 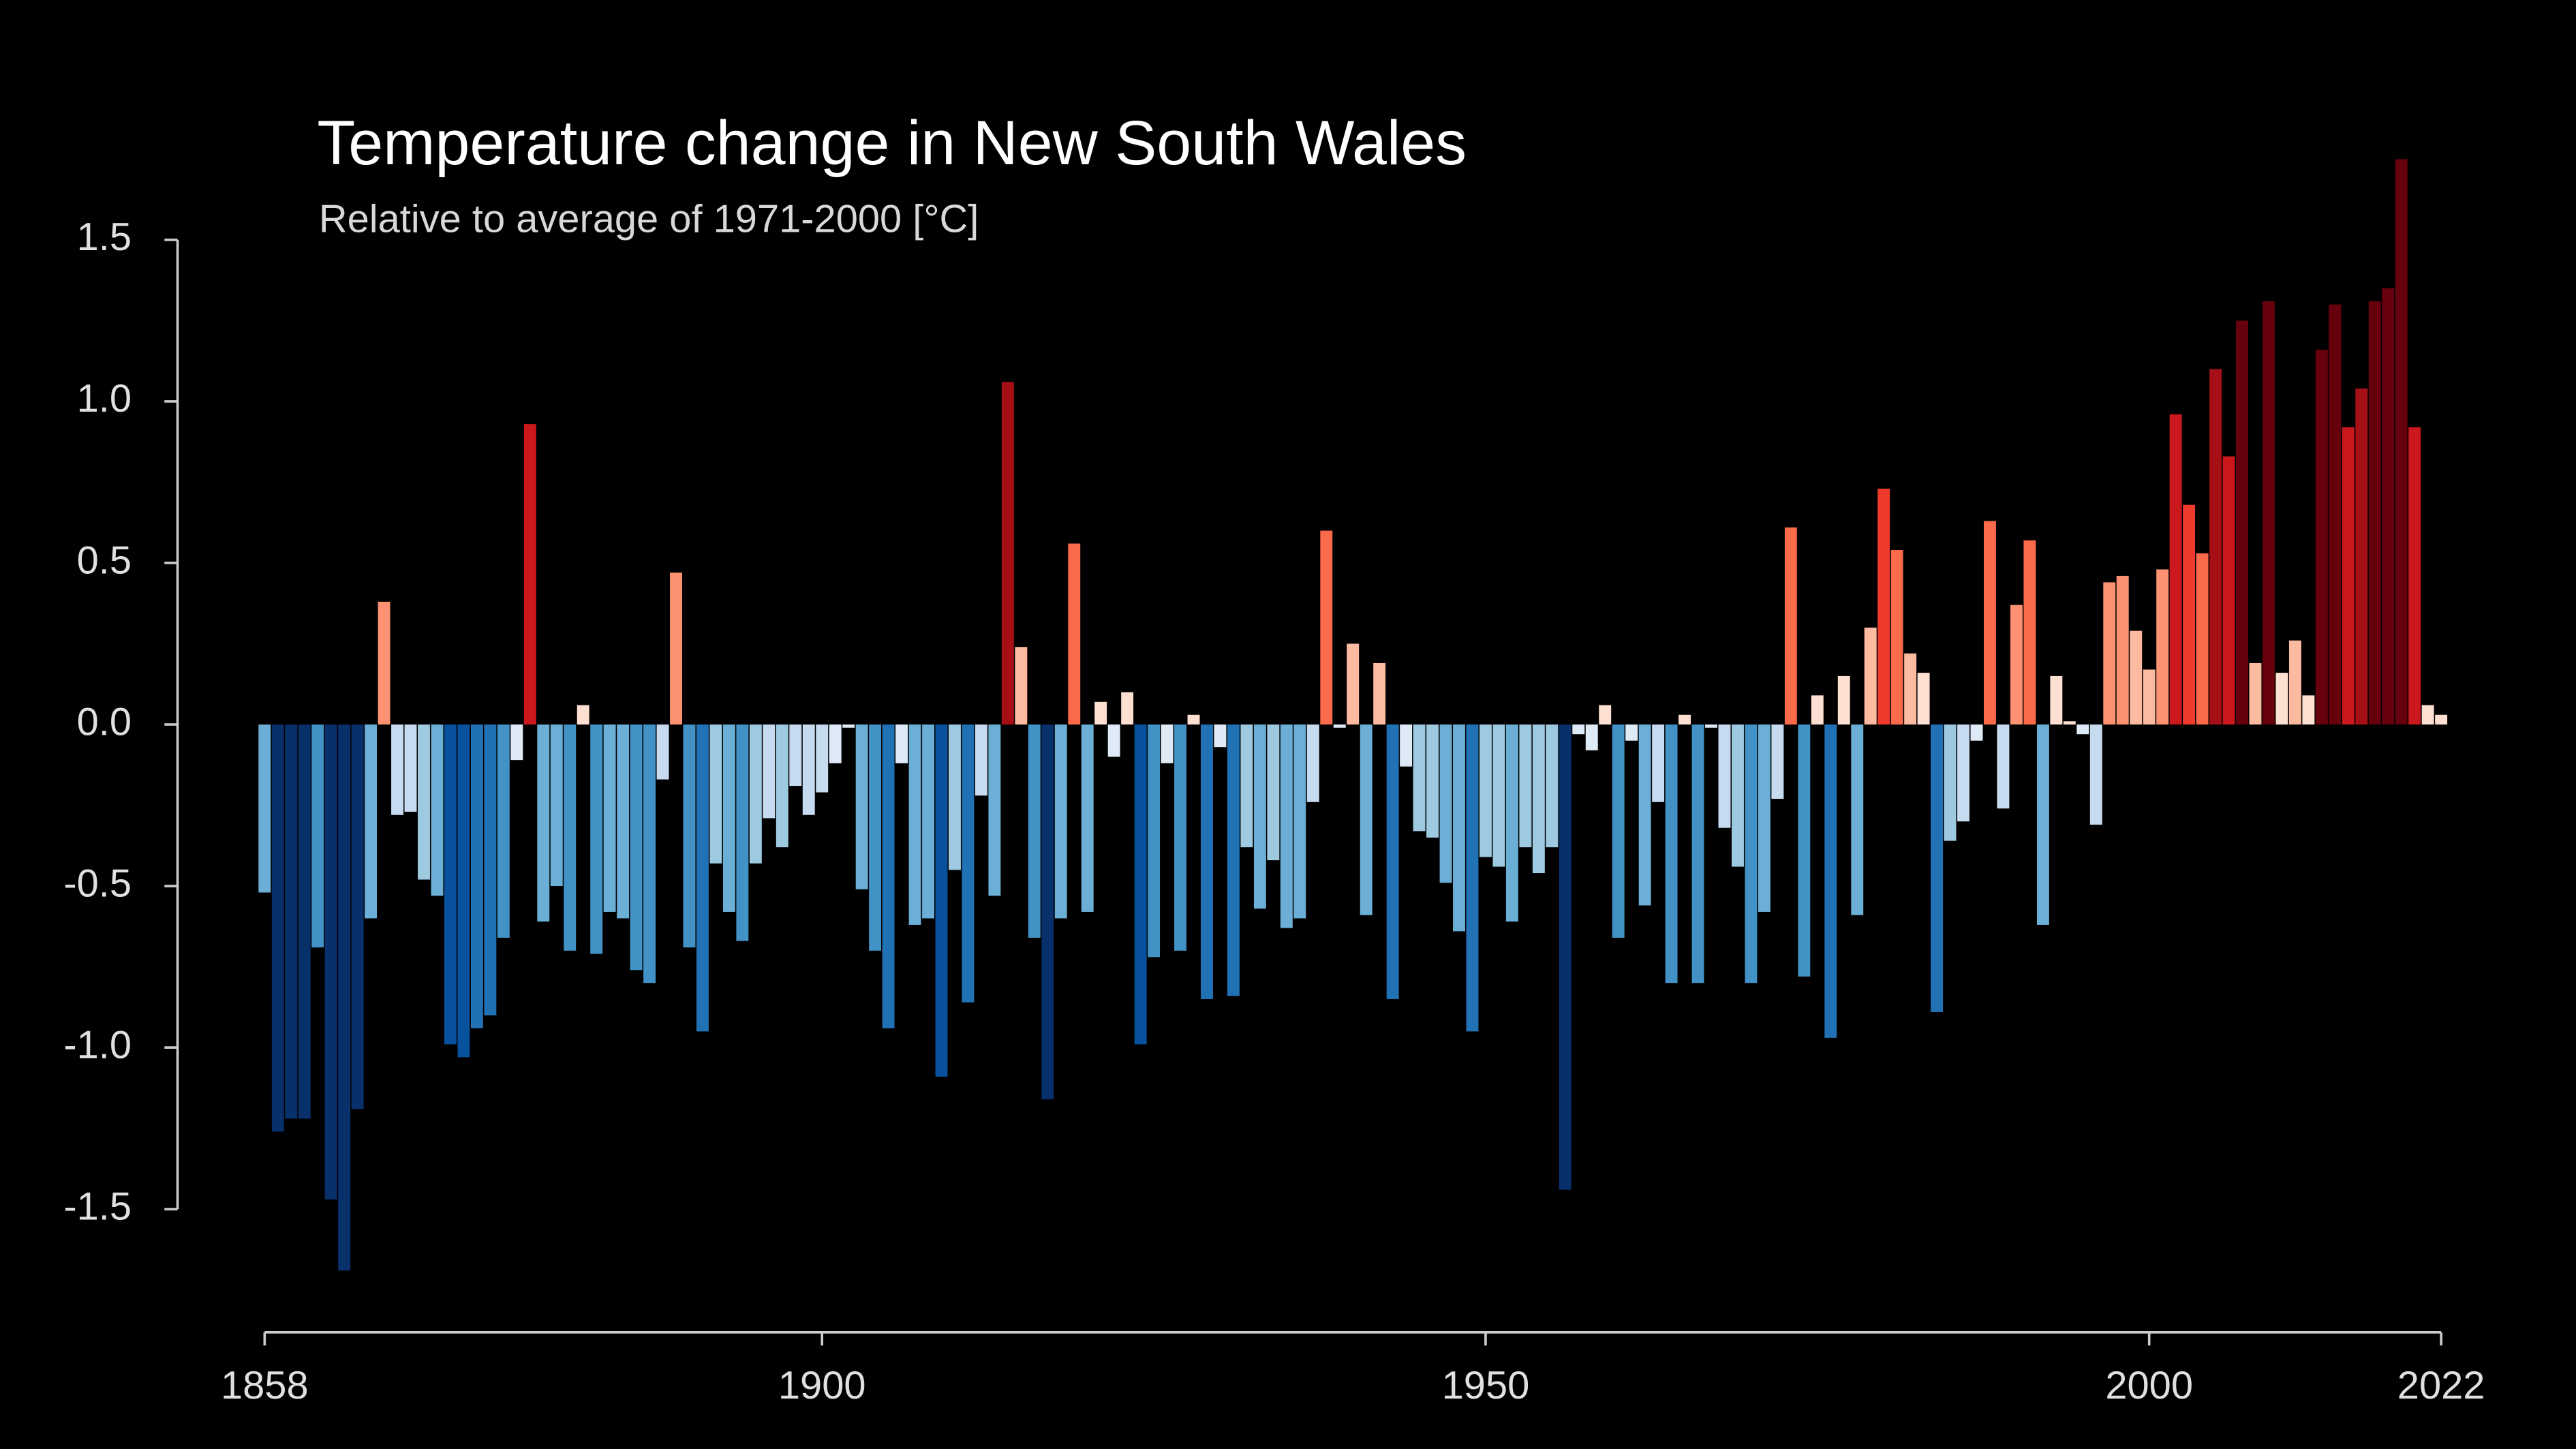 I want to click on y-tick-label: 0.5, so click(x=105, y=560).